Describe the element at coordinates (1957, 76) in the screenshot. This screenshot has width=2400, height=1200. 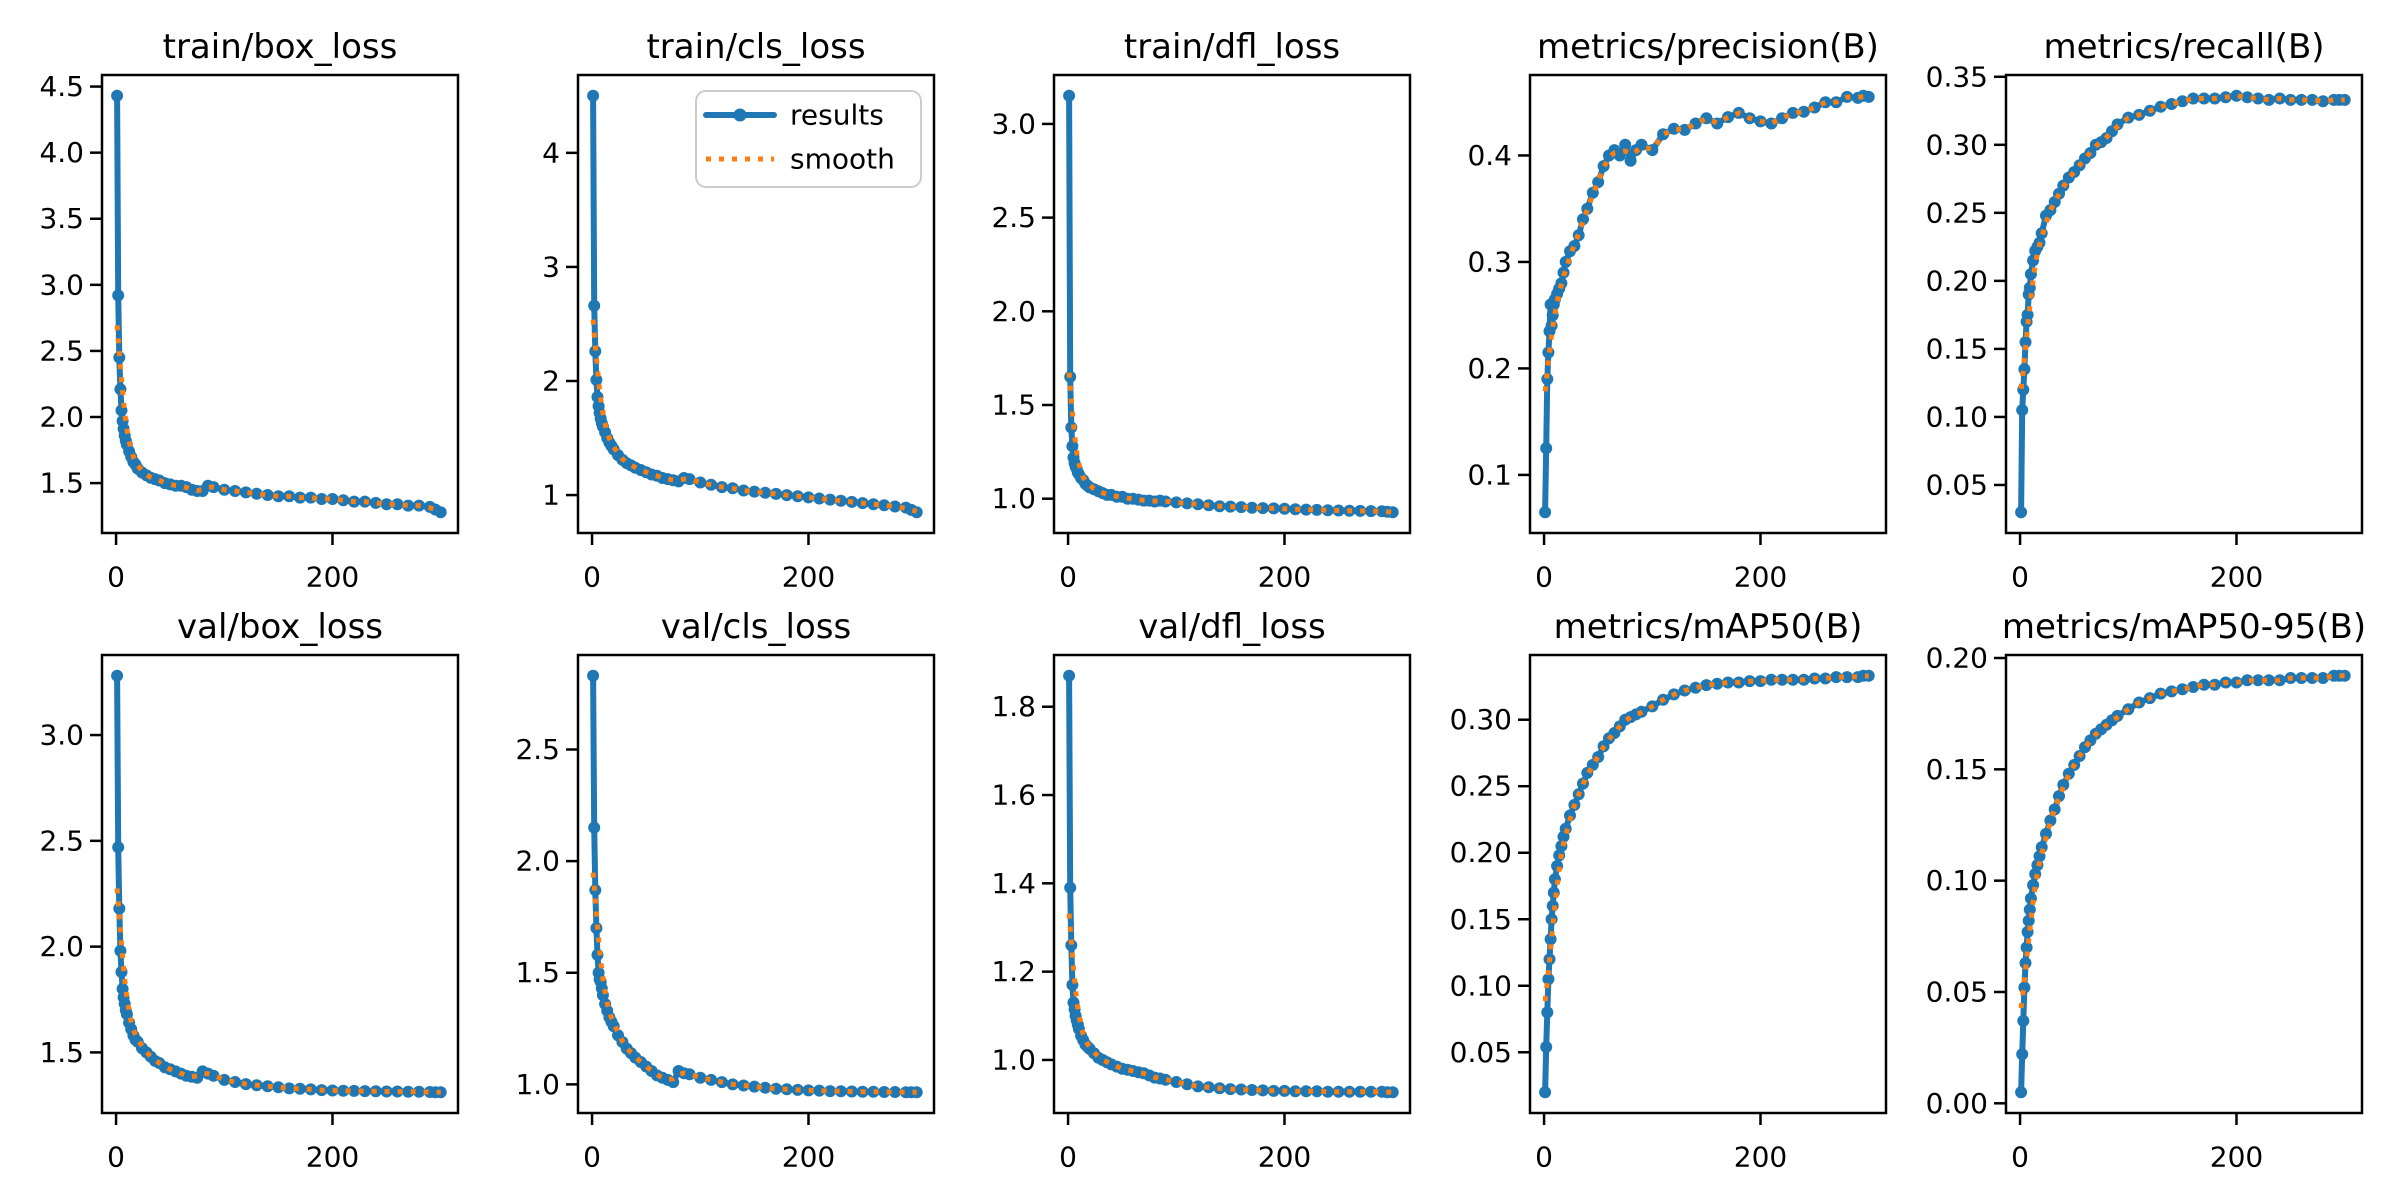
I see `y-tick-label: 0.35` at that location.